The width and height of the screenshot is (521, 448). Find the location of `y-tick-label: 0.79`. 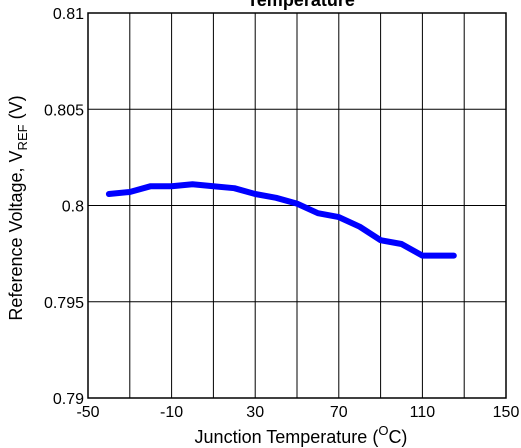

y-tick-label: 0.79 is located at coordinates (68, 399).